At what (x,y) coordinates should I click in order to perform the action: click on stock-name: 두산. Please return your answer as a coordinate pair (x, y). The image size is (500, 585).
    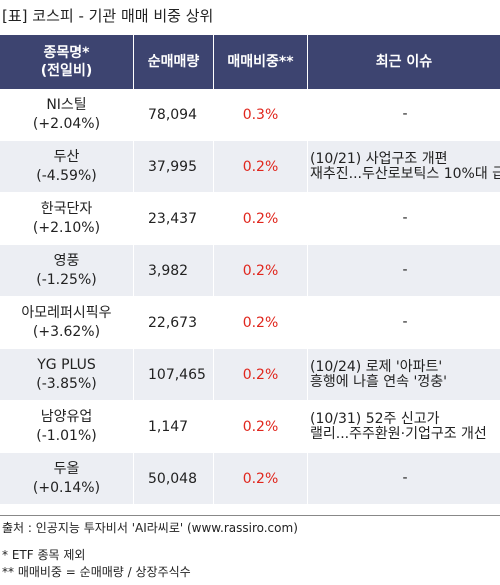
    Looking at the image, I should click on (66, 156).